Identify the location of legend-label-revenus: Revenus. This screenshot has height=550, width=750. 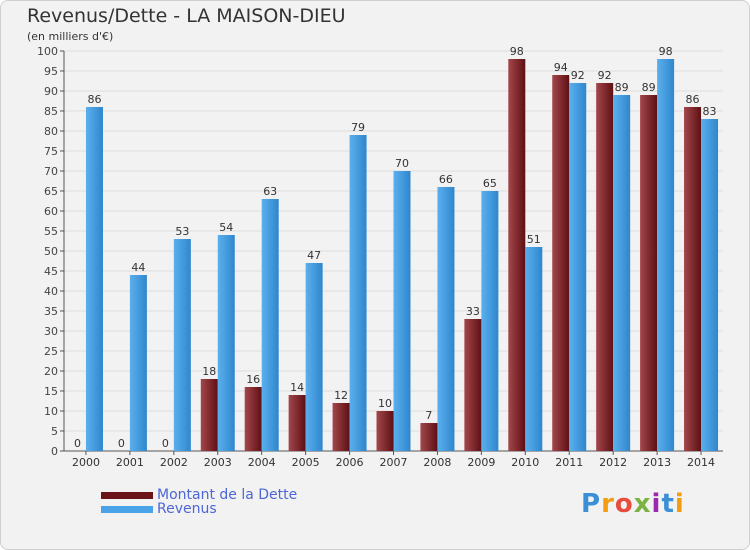
(187, 509).